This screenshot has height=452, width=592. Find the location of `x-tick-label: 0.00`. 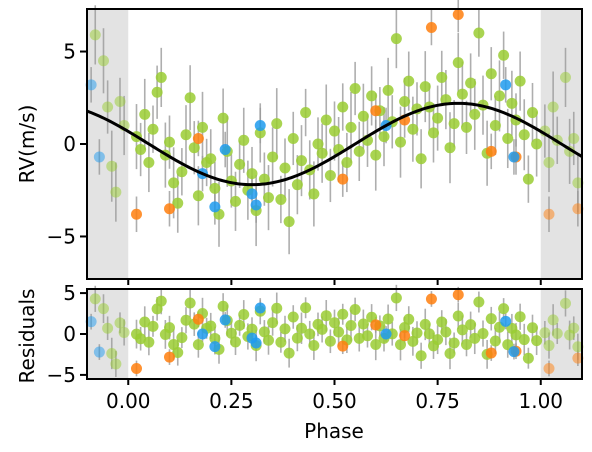

x-tick-label: 0.00 is located at coordinates (128, 401).